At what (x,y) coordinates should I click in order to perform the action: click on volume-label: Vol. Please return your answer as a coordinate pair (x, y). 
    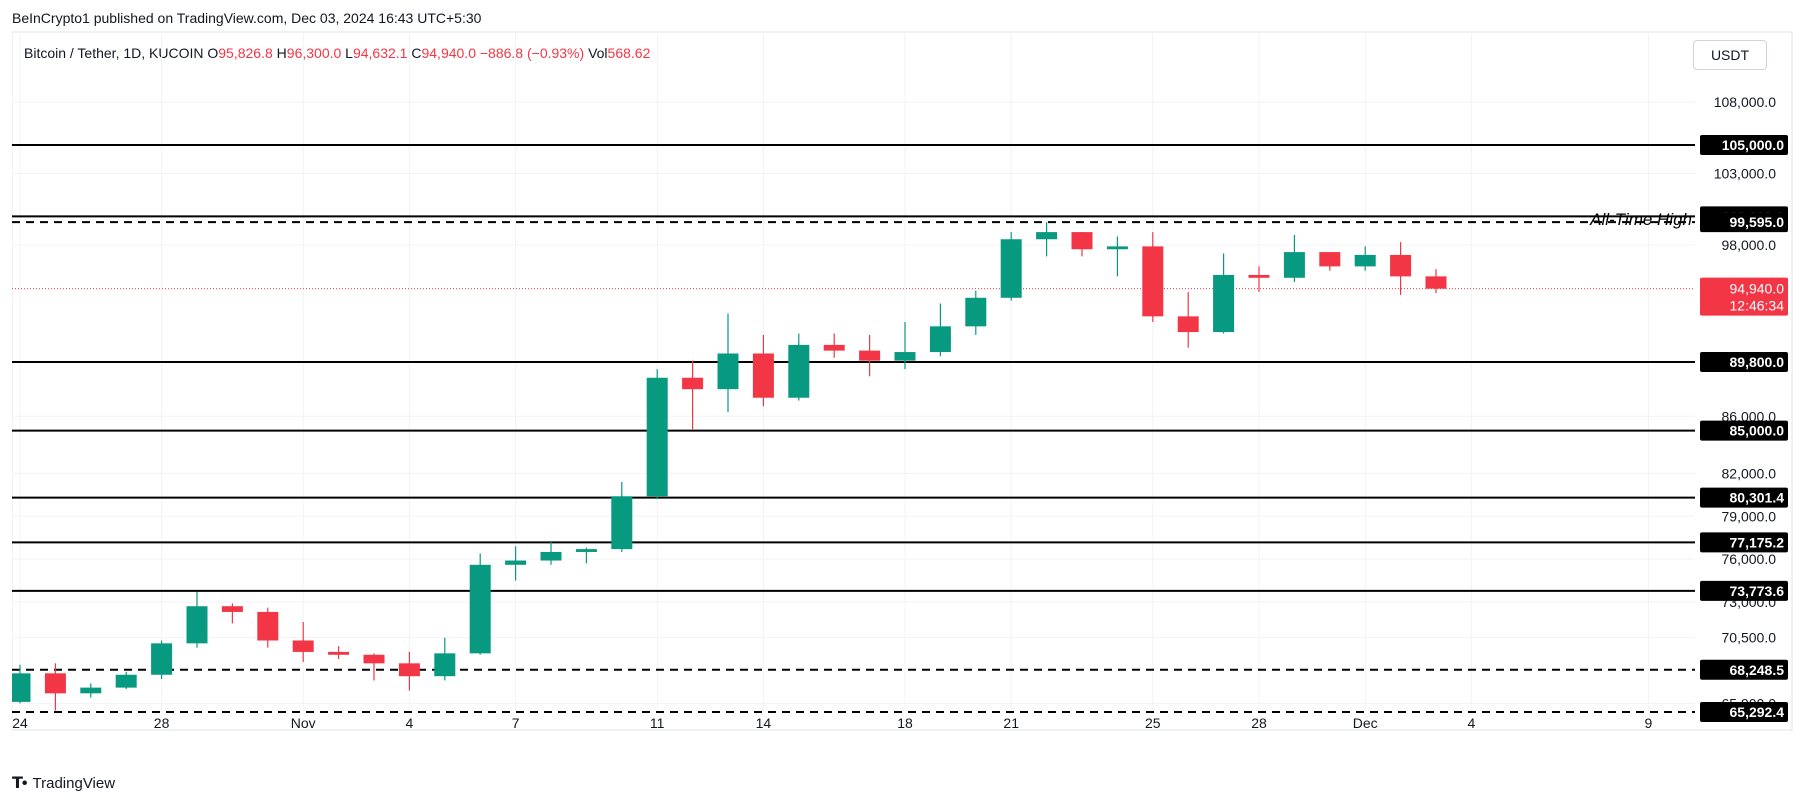
    Looking at the image, I should click on (598, 53).